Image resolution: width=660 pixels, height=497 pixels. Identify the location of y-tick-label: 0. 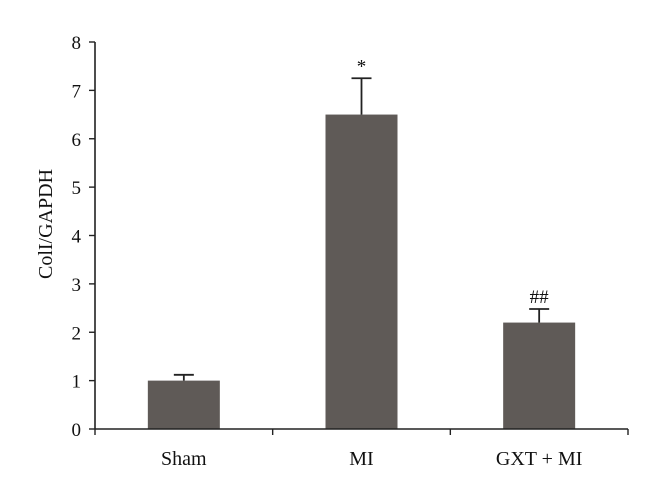
(77, 430).